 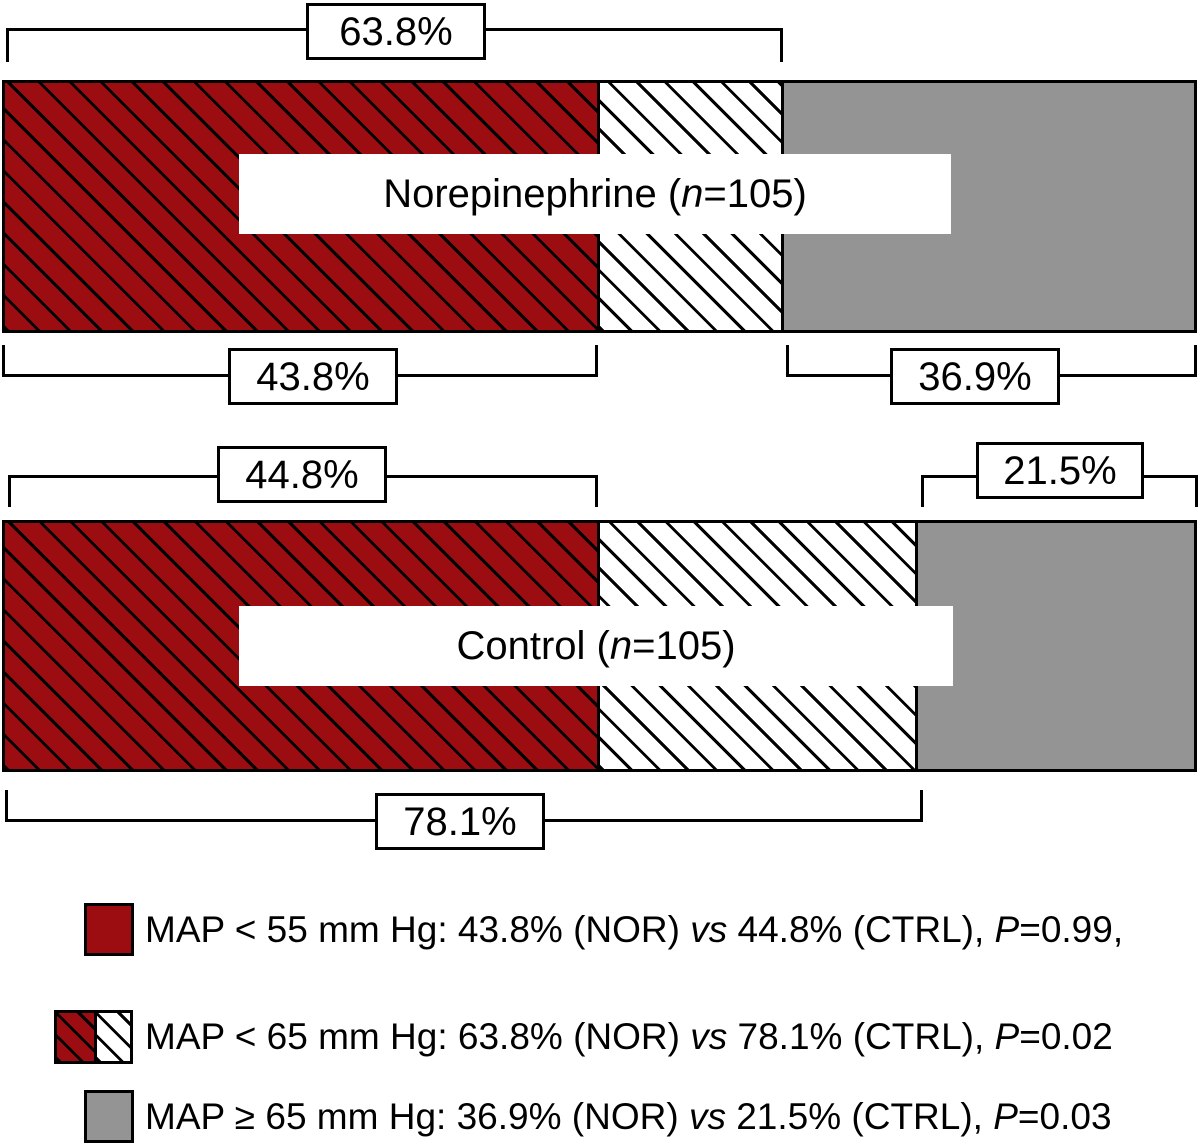 I want to click on legend-lt55-mid: 44.8% (CTRL),, so click(x=861, y=929).